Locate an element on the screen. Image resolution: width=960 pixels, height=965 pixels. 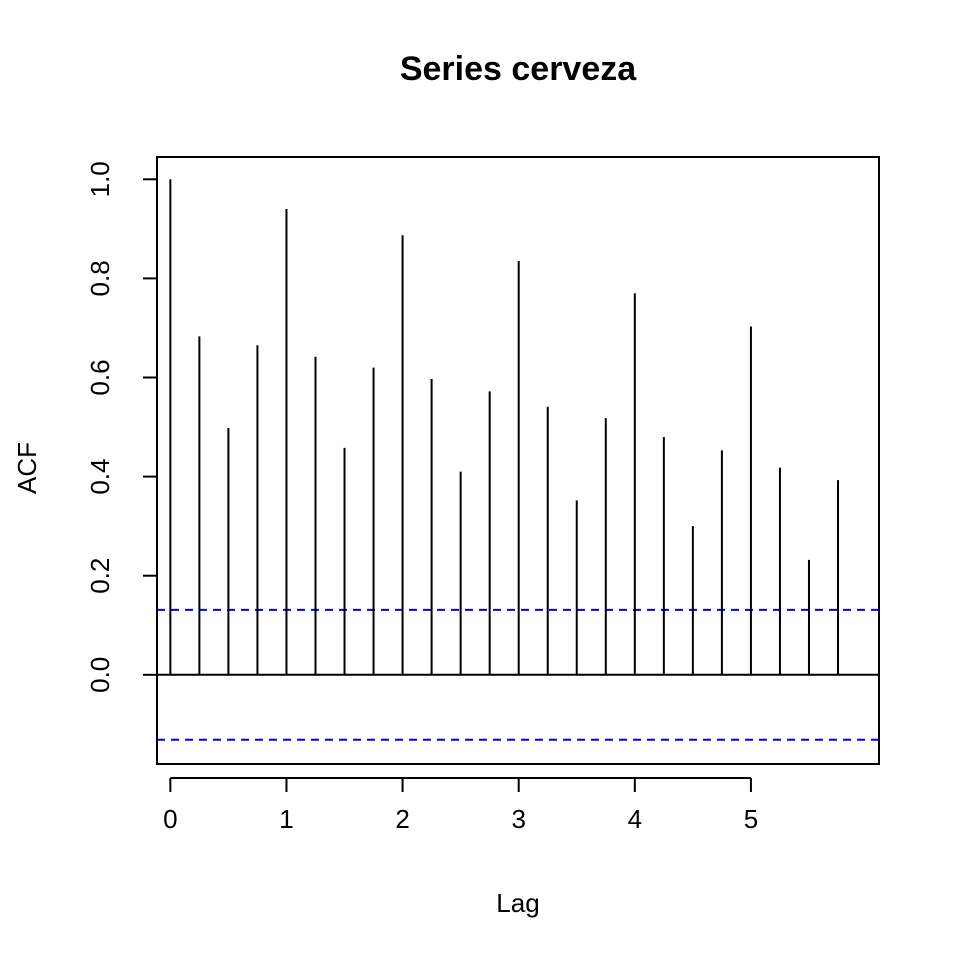
y-tick-label: 0.2 is located at coordinates (100, 576).